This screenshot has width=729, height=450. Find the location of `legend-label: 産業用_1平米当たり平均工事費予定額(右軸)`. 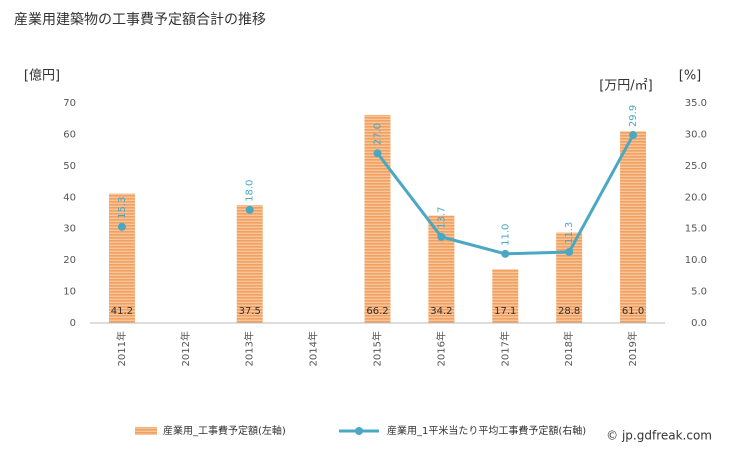

legend-label: 産業用_1平米当たり平均工事費予定額(右軸) is located at coordinates (486, 430).